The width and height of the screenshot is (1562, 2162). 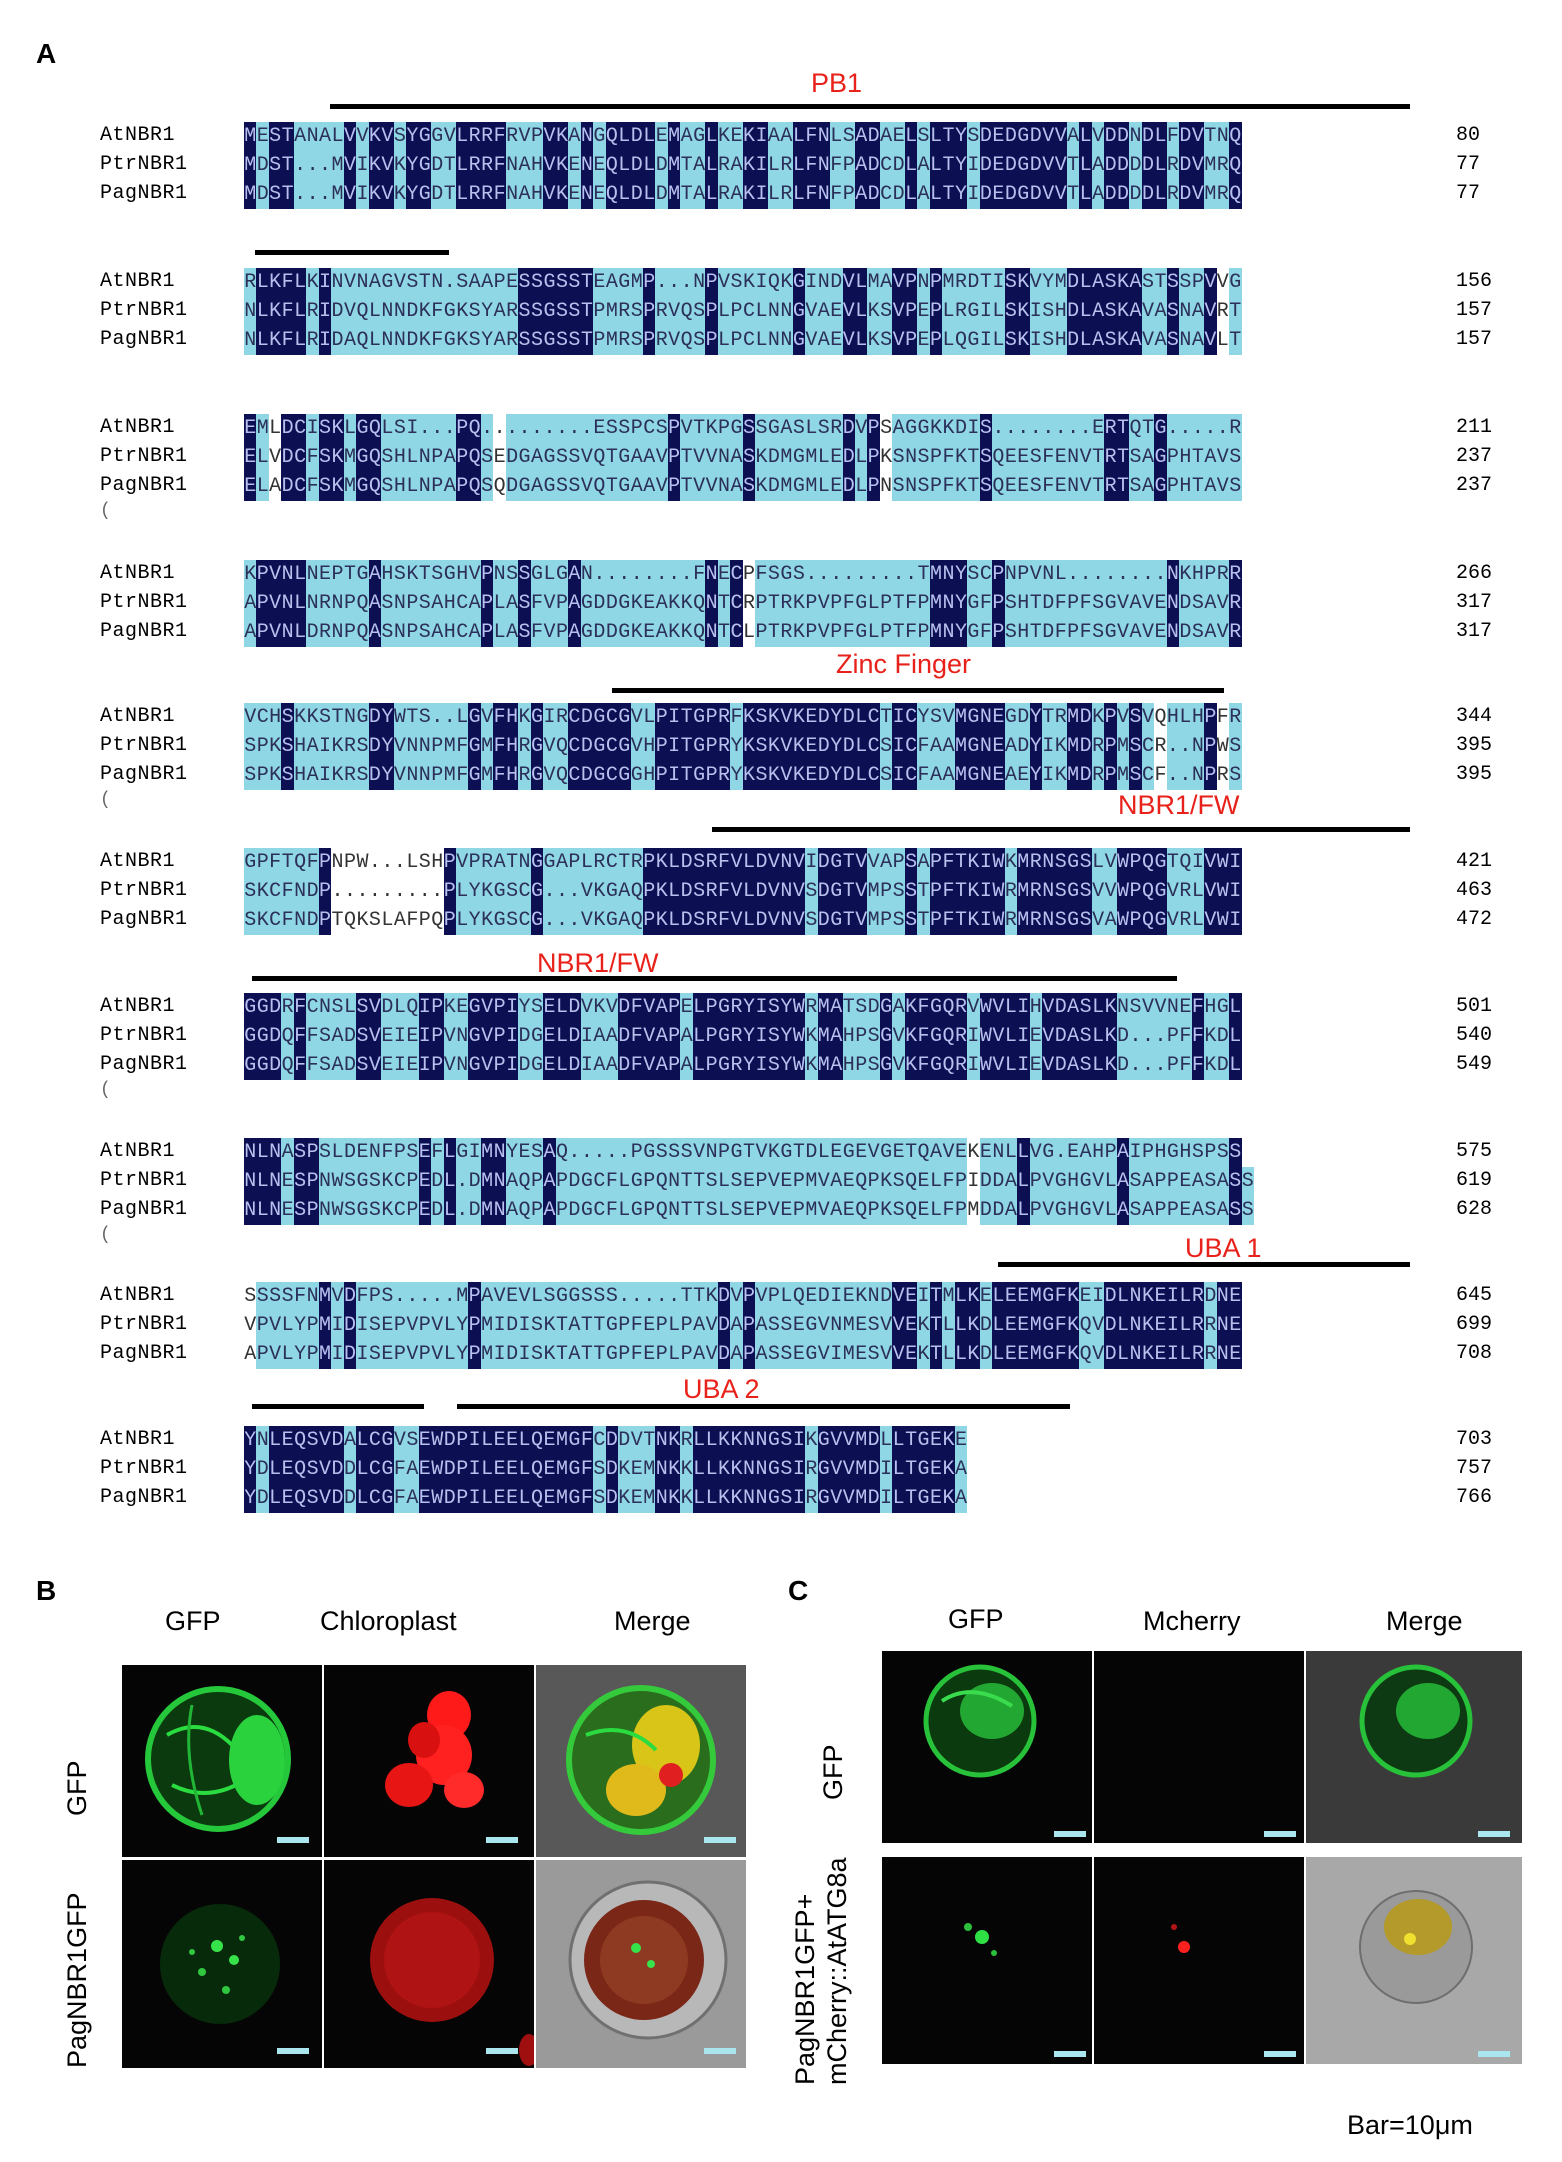 What do you see at coordinates (599, 1181) in the screenshot?
I see `residue: C` at bounding box center [599, 1181].